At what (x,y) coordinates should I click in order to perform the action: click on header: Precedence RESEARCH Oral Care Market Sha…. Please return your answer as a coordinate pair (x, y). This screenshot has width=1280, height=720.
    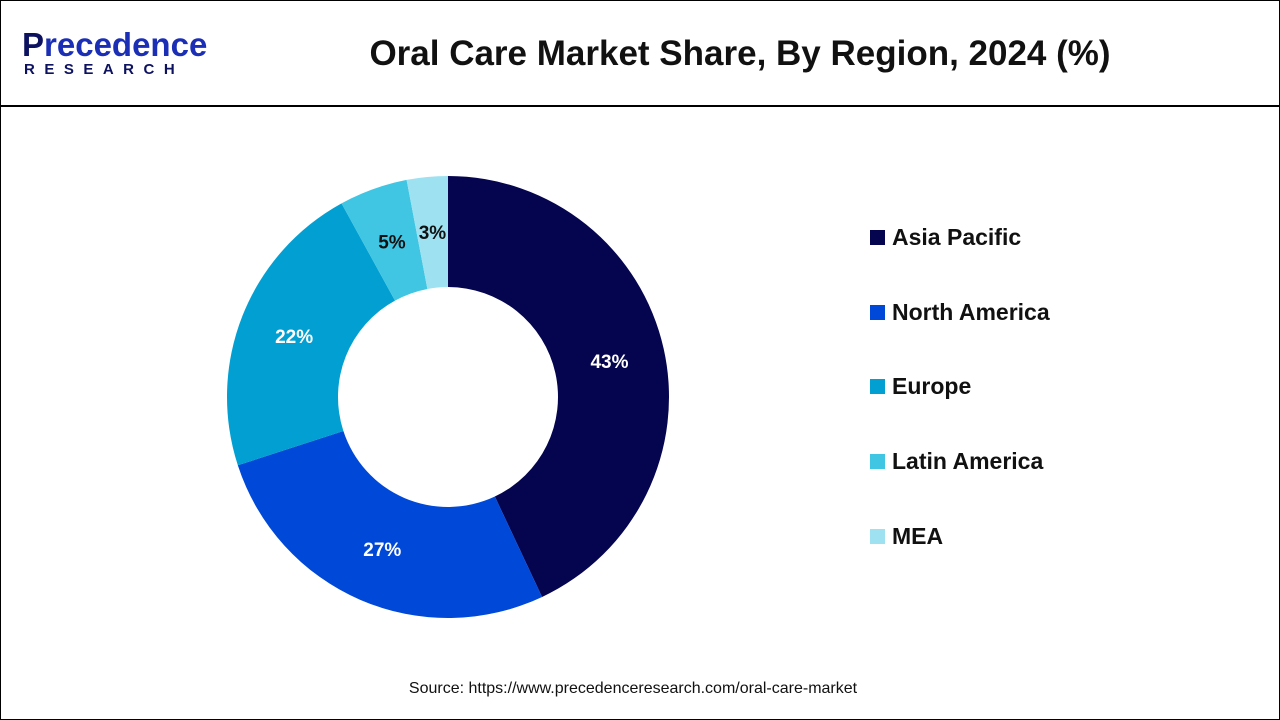
    Looking at the image, I should click on (640, 53).